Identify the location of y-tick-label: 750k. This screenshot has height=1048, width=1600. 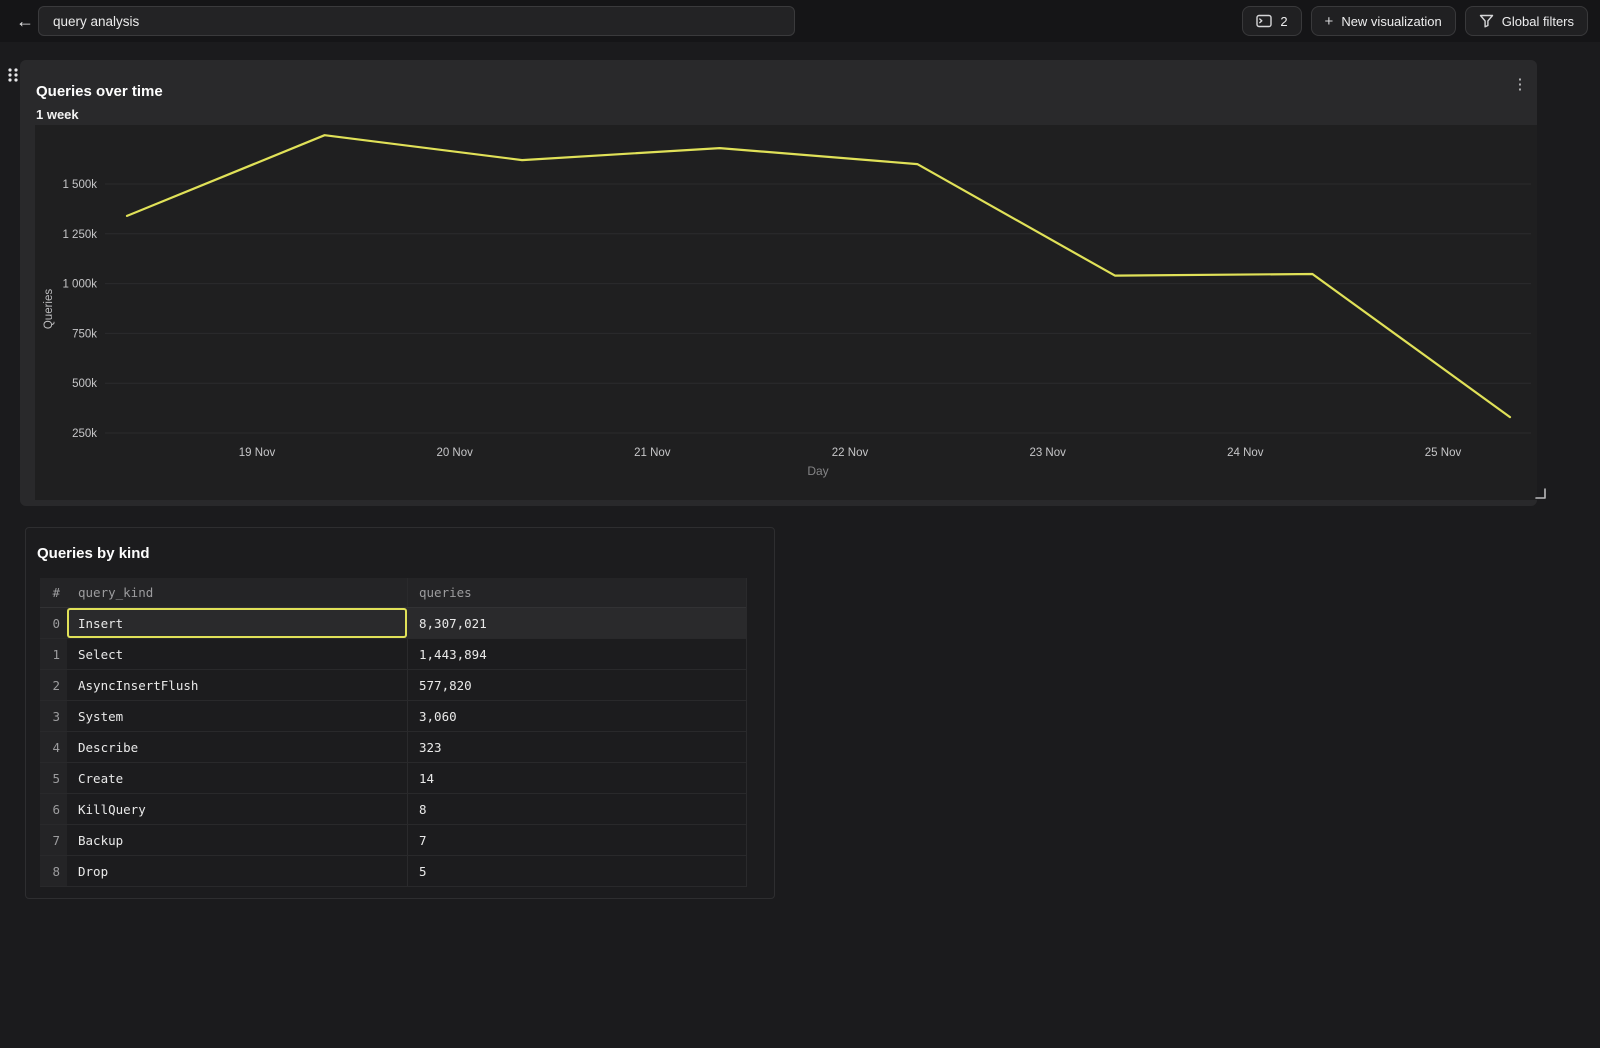
(84, 334).